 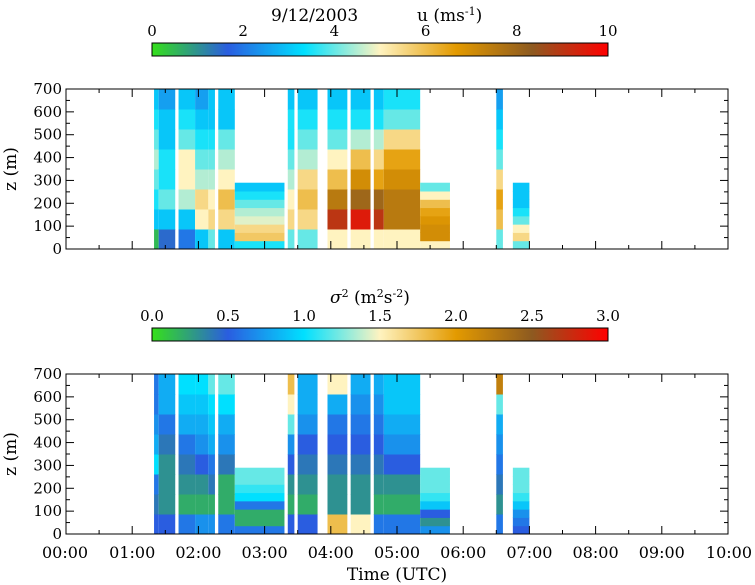 What do you see at coordinates (47, 420) in the screenshot?
I see `y-tick-label: 500` at bounding box center [47, 420].